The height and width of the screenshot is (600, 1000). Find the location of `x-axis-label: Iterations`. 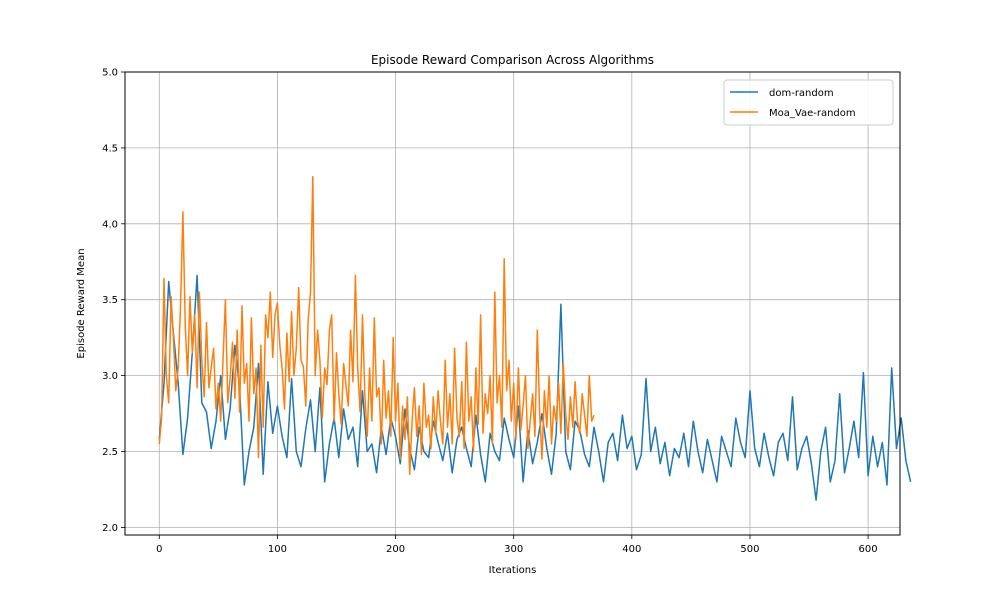

x-axis-label: Iterations is located at coordinates (513, 570).